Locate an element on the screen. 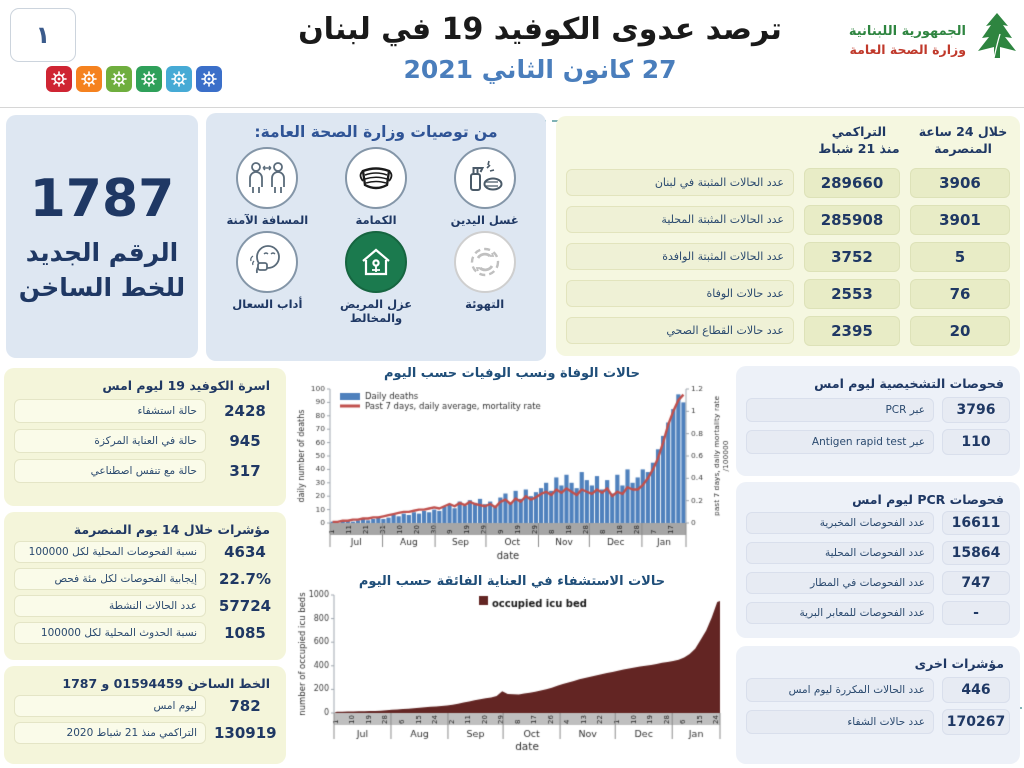 The width and height of the screenshot is (1024, 768). panel-title: مؤشرات اخرى is located at coordinates (959, 663).